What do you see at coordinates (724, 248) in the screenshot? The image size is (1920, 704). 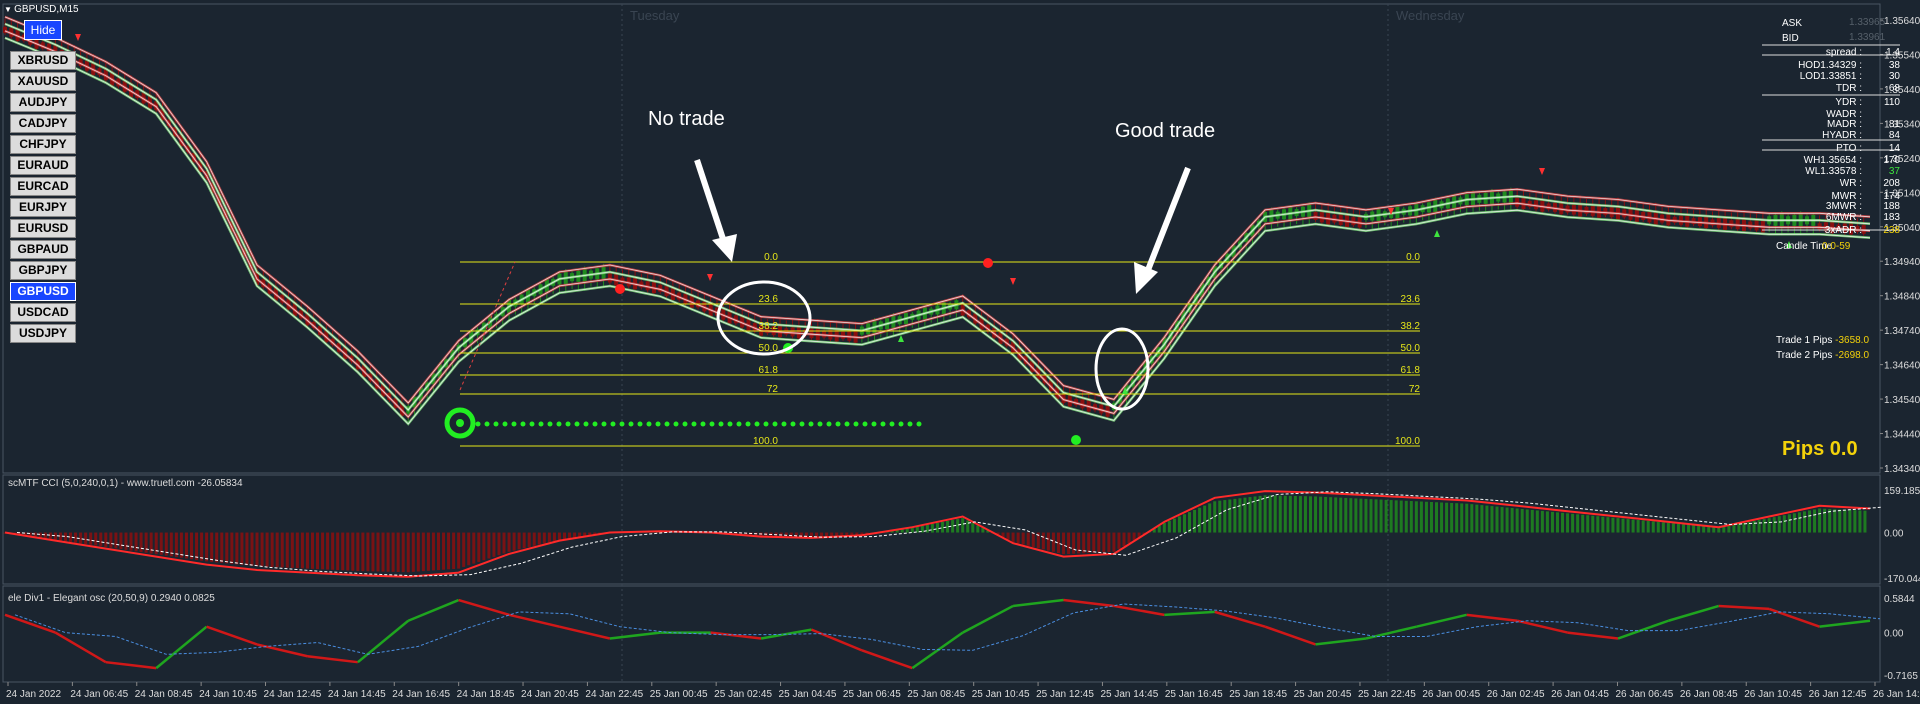 I see `no-trade-arrow-head` at bounding box center [724, 248].